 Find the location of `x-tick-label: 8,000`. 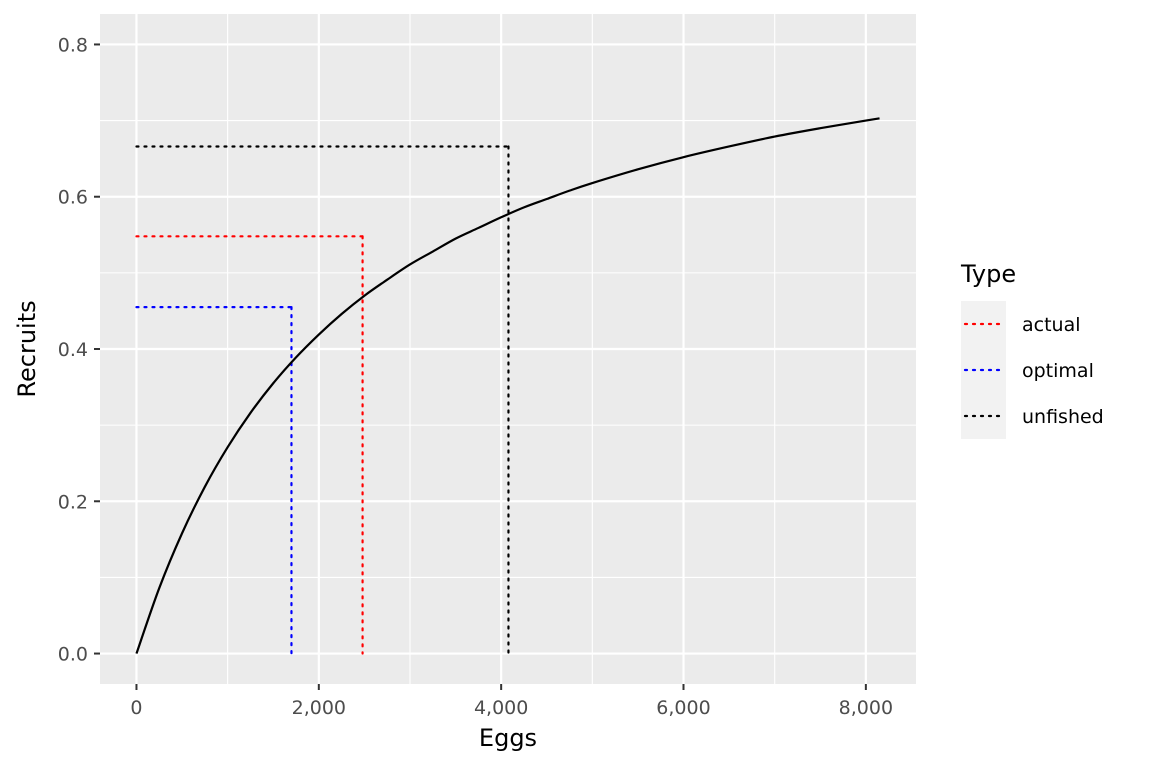

x-tick-label: 8,000 is located at coordinates (866, 708).